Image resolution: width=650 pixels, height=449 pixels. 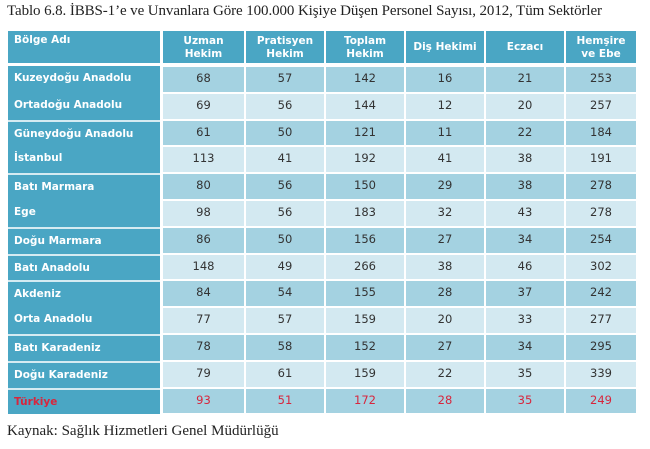 What do you see at coordinates (84, 374) in the screenshot?
I see `region-label: Doğu Karadeniz` at bounding box center [84, 374].